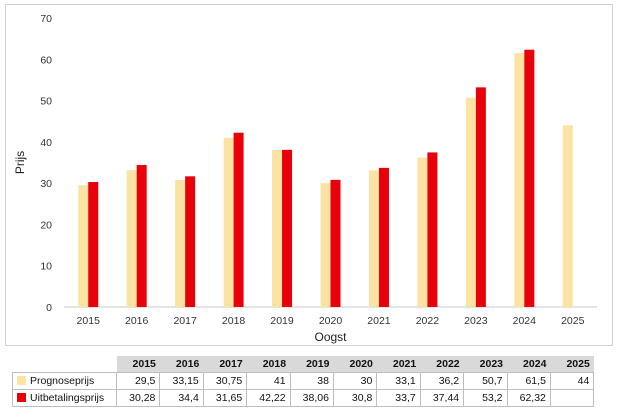 This screenshot has height=417, width=626. What do you see at coordinates (89, 321) in the screenshot?
I see `x-tick-label: 2015` at bounding box center [89, 321].